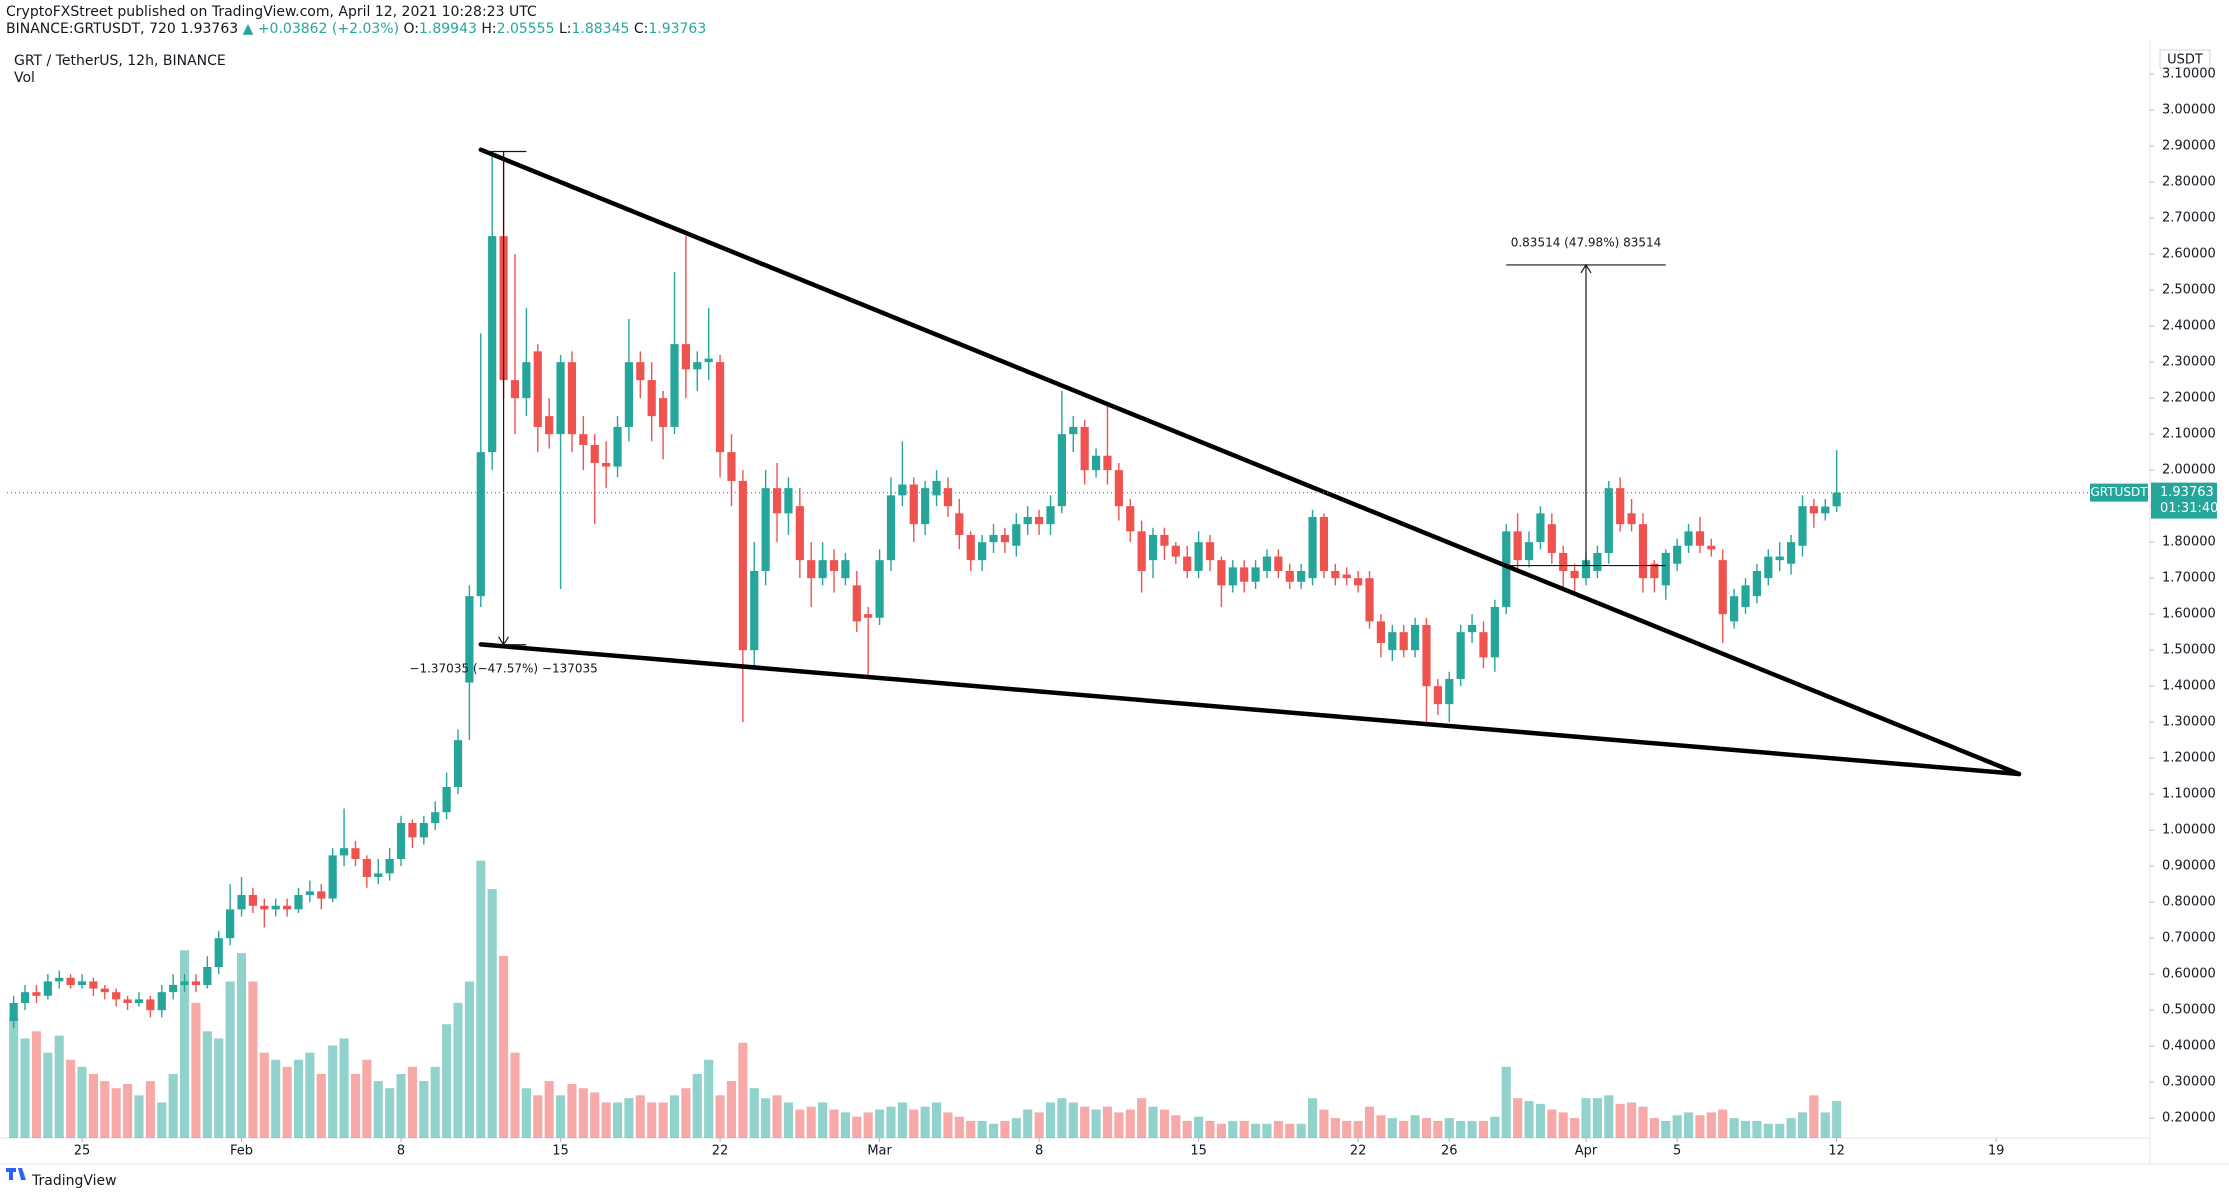 The image size is (2229, 1200). Describe the element at coordinates (120, 61) in the screenshot. I see `chart-title: GRT / TetherUS, 12h, BINANCE` at that location.